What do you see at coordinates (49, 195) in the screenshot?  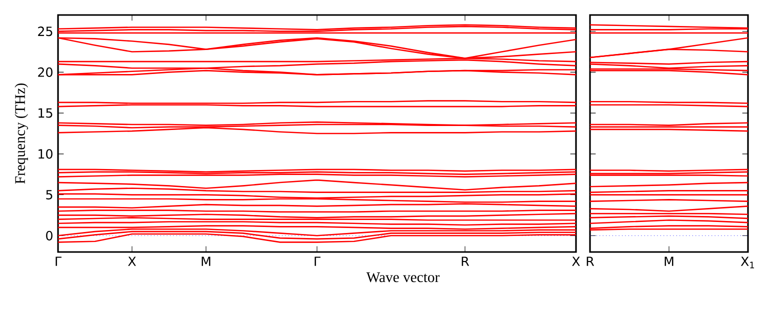 I see `y-tick-label: 5` at bounding box center [49, 195].